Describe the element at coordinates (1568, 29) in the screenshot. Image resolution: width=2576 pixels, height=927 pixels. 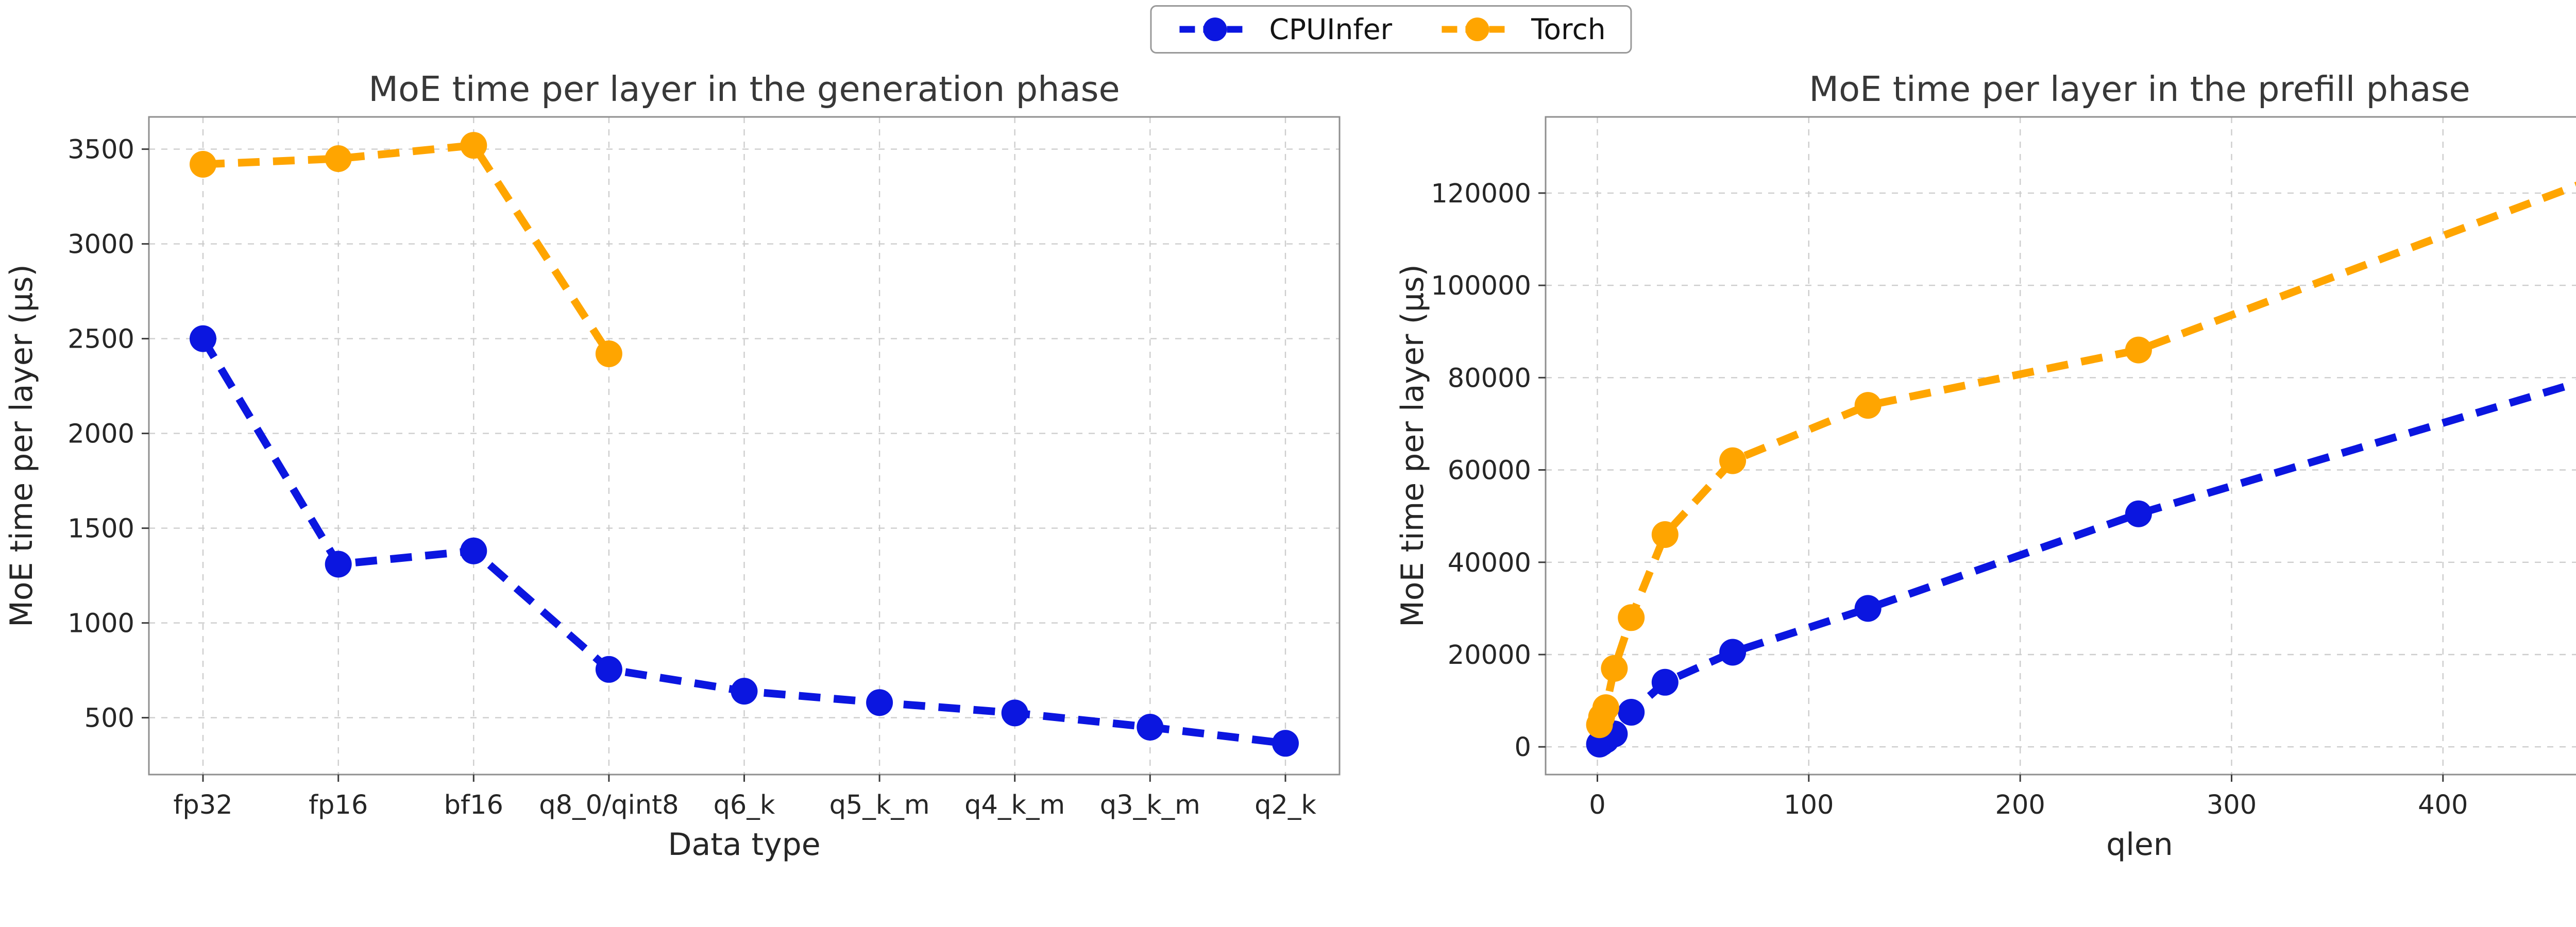
I see `legend-label-torch: Torch` at that location.